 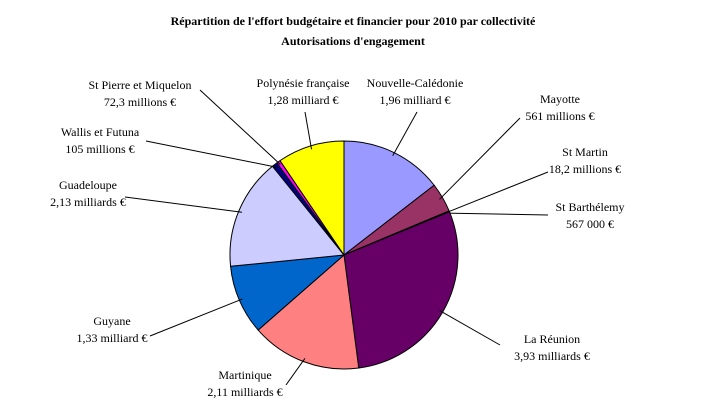 I want to click on slice-value-label: 1,33 milliard €, so click(x=112, y=338).